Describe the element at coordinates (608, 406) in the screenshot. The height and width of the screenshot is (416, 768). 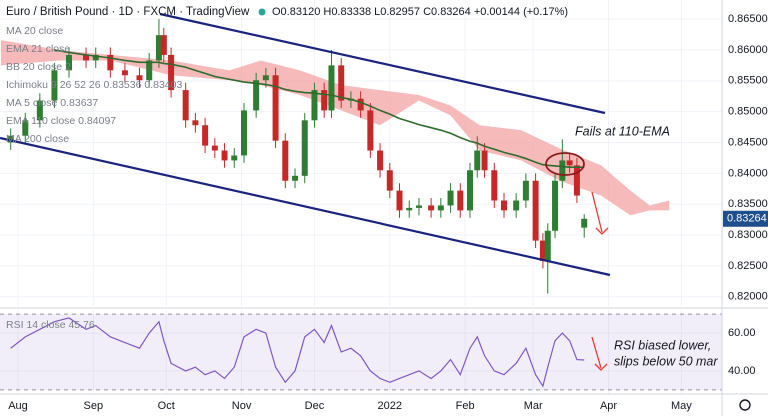
I see `x-tick-label: Apr` at that location.